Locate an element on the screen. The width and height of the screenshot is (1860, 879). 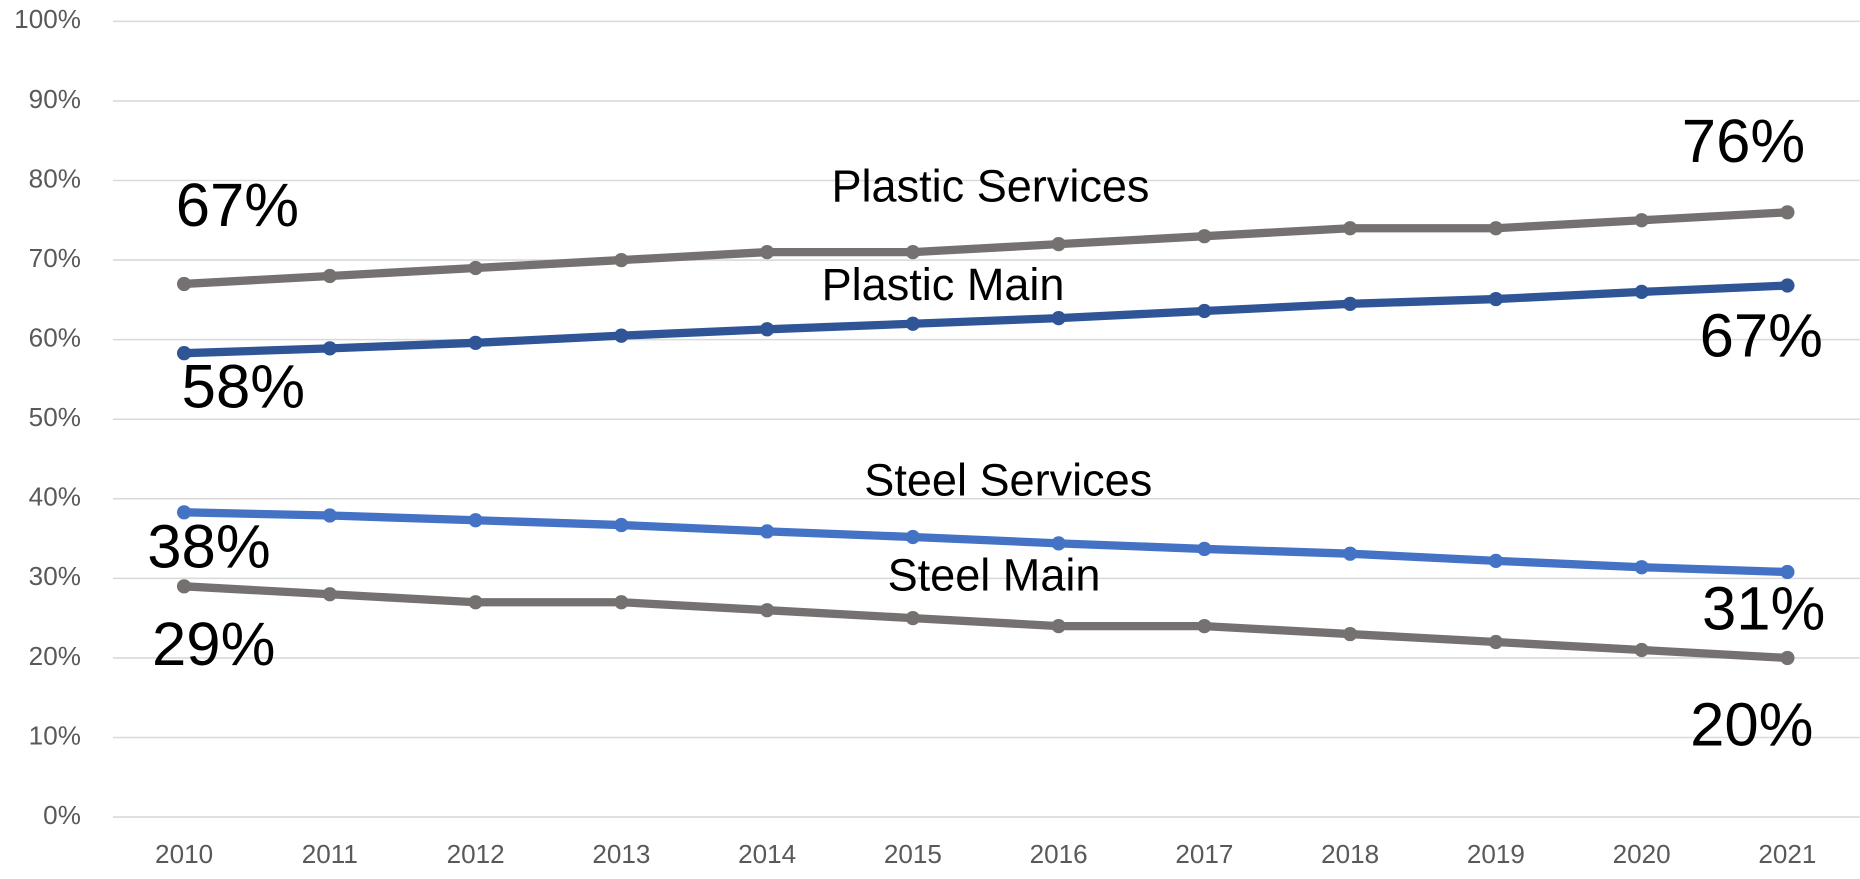
x-tick-label: 2021 is located at coordinates (1787, 854).